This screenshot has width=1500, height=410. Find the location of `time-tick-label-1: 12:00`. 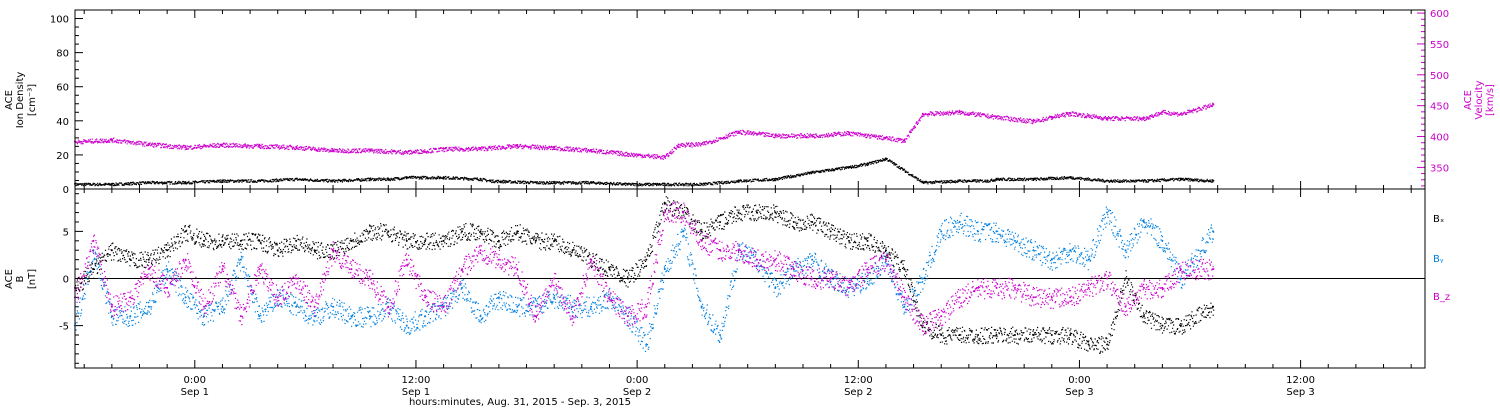

time-tick-label-1: 12:00 is located at coordinates (416, 380).